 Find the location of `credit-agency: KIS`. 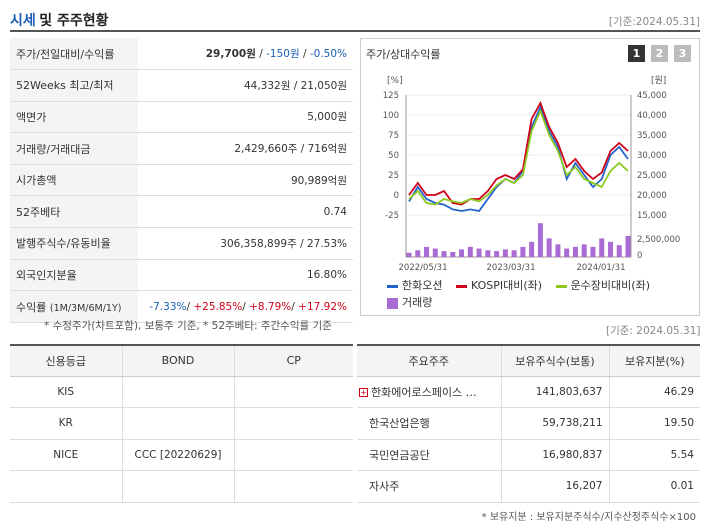

credit-agency: KIS is located at coordinates (66, 392).